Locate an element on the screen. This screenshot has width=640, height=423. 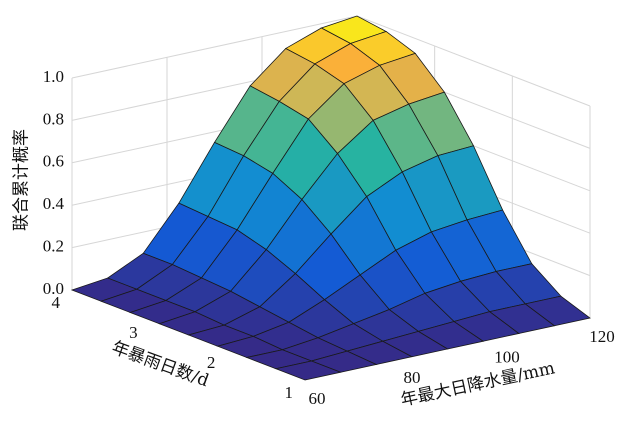
y-tick-label: 1 is located at coordinates (289, 392).